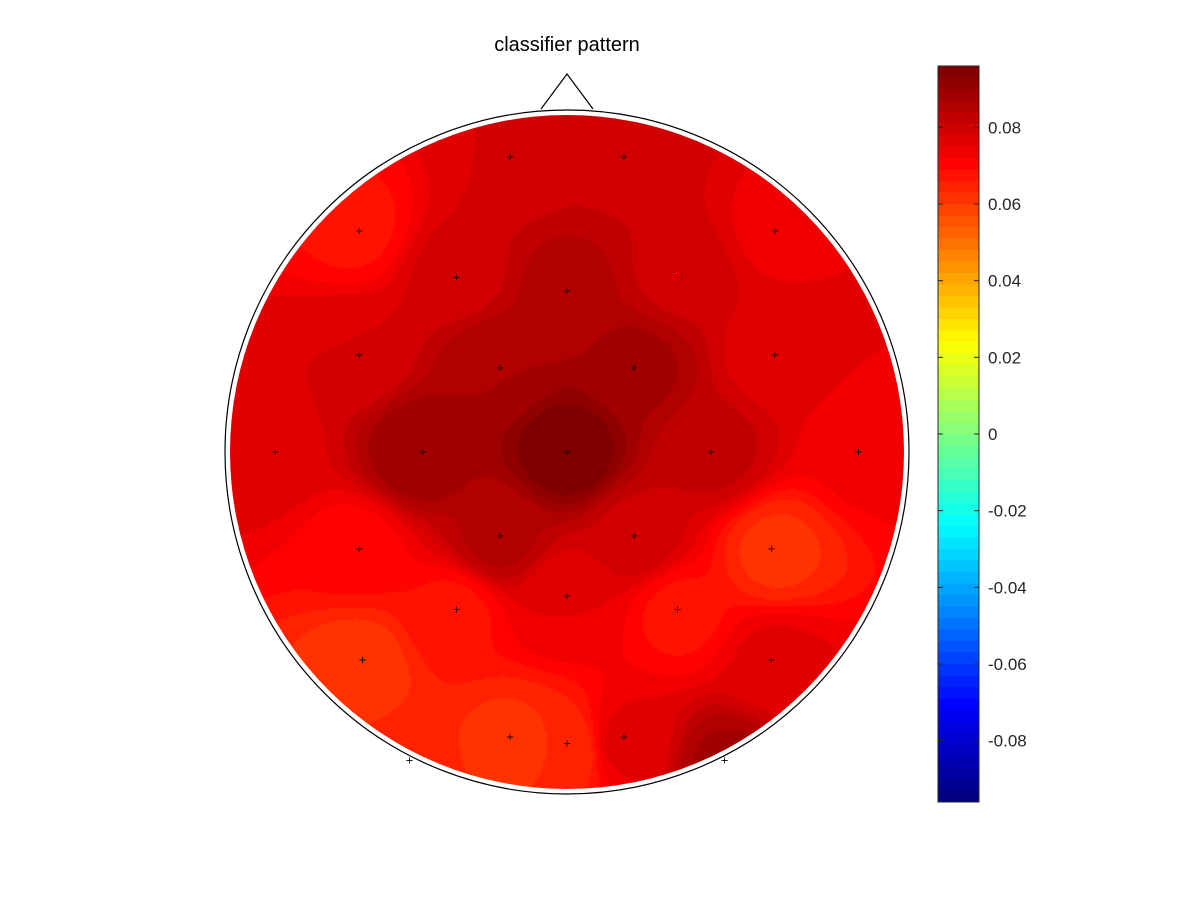 The image size is (1200, 900). What do you see at coordinates (1007, 587) in the screenshot?
I see `colorbar-tick-label: -0.04` at bounding box center [1007, 587].